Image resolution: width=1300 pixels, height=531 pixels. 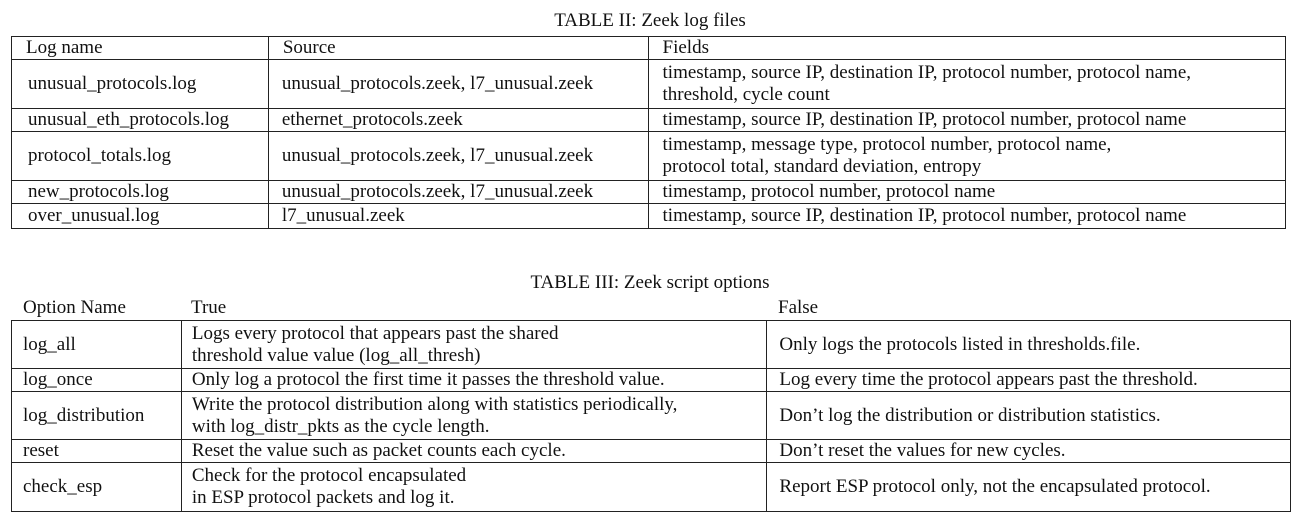 I want to click on log-name-cell: over_unusual.log, so click(x=140, y=216).